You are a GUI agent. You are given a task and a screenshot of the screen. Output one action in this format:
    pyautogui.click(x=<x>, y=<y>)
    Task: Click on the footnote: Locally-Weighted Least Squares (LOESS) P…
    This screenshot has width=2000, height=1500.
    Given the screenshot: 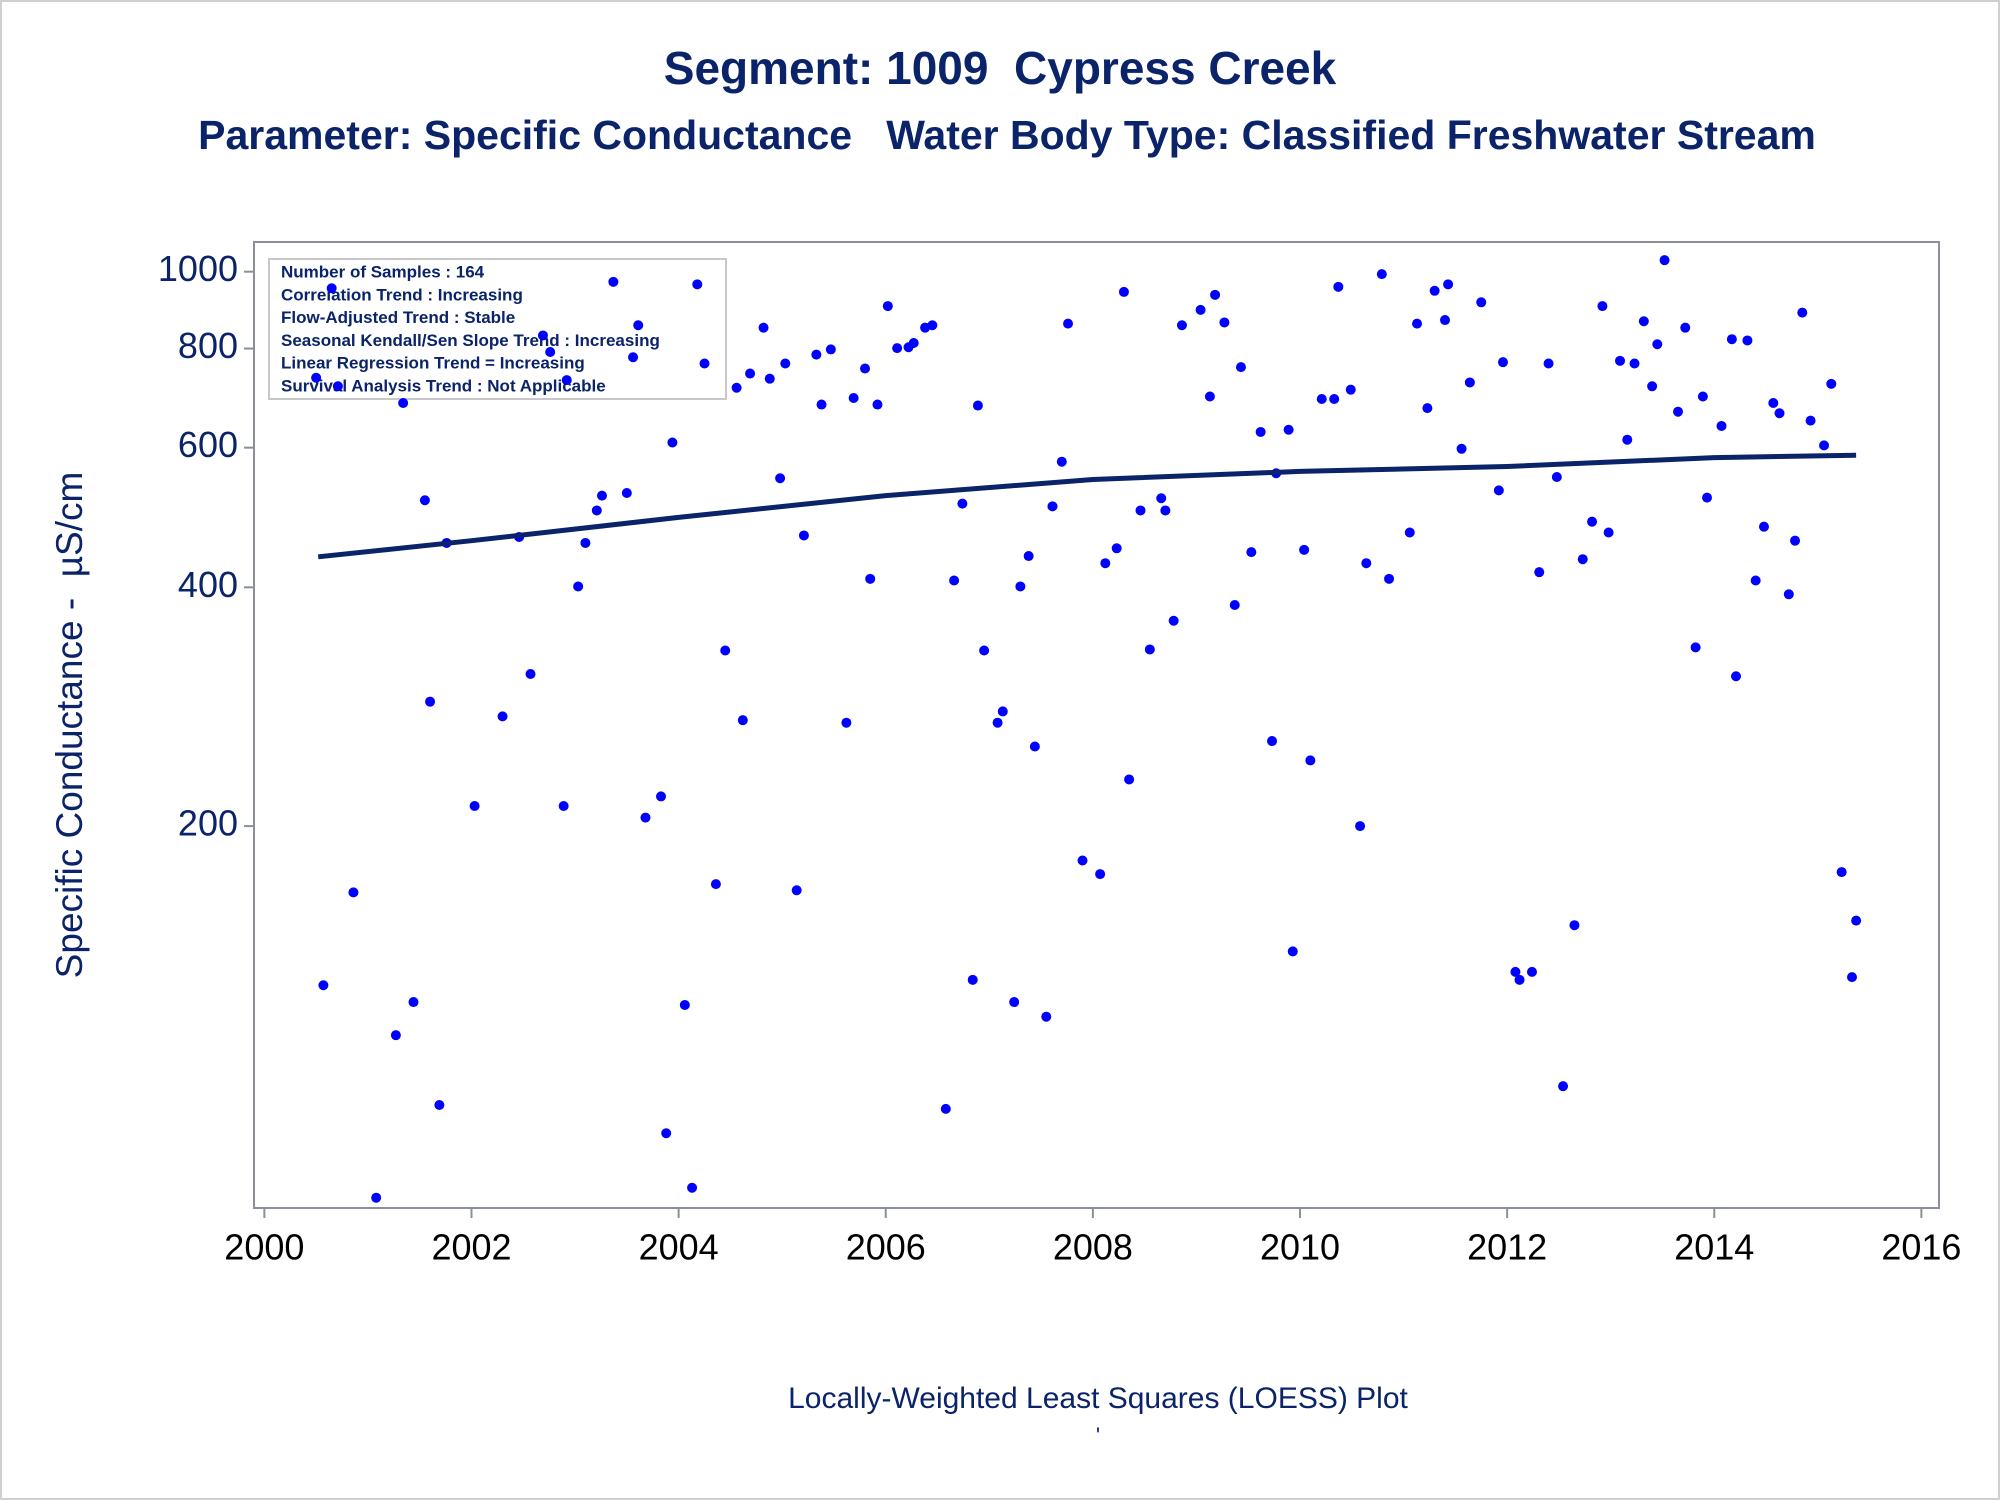 What is the action you would take?
    pyautogui.click(x=1098, y=1398)
    